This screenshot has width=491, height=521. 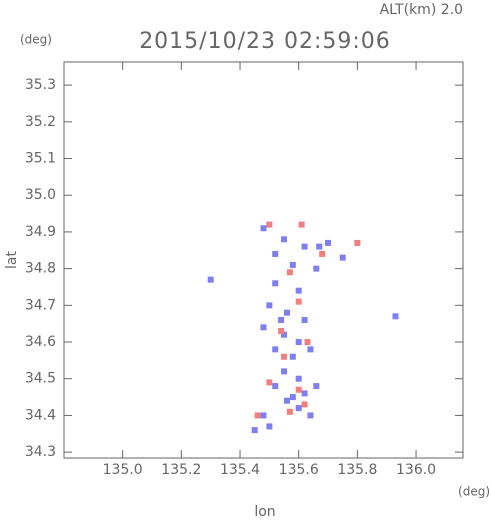 What do you see at coordinates (40, 379) in the screenshot?
I see `y-tick-label: 34.5` at bounding box center [40, 379].